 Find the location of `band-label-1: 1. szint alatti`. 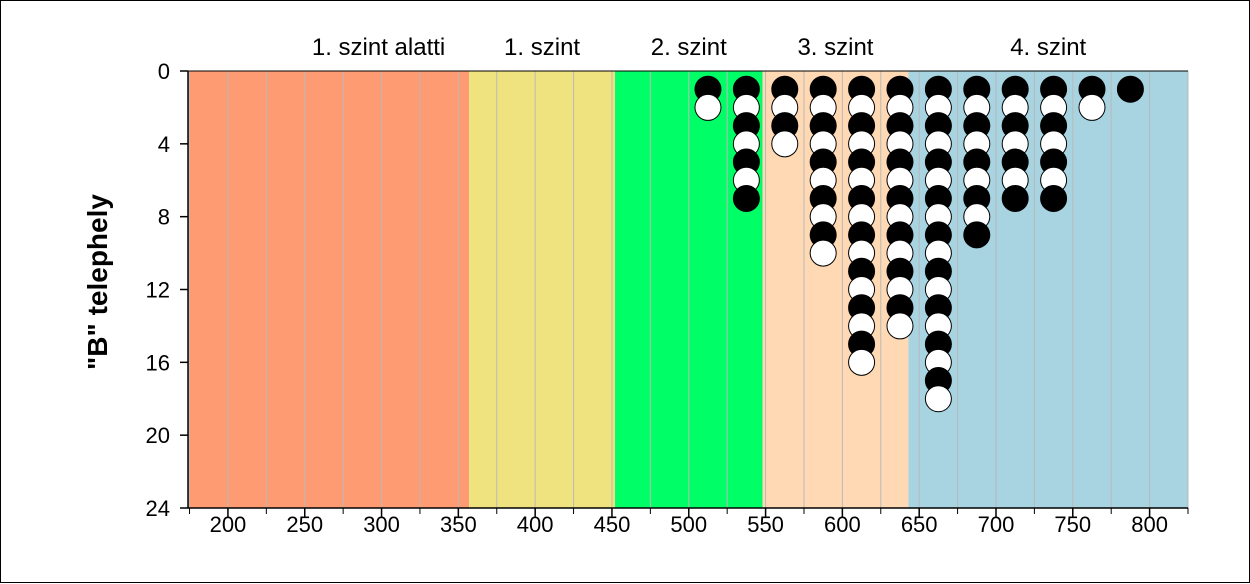

band-label-1: 1. szint alatti is located at coordinates (378, 47).